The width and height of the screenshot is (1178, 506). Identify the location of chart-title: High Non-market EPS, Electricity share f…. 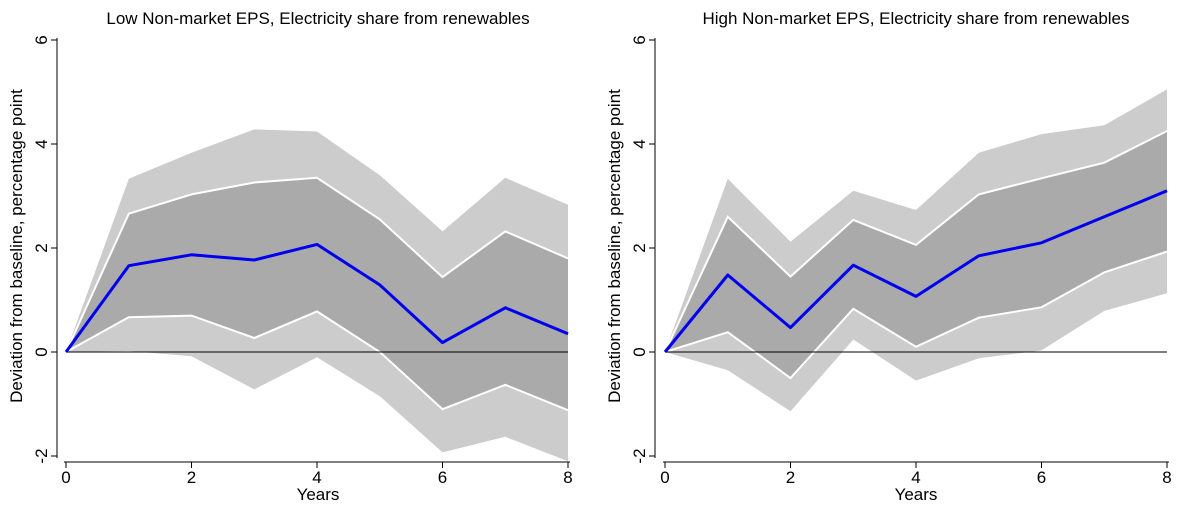
(915, 18).